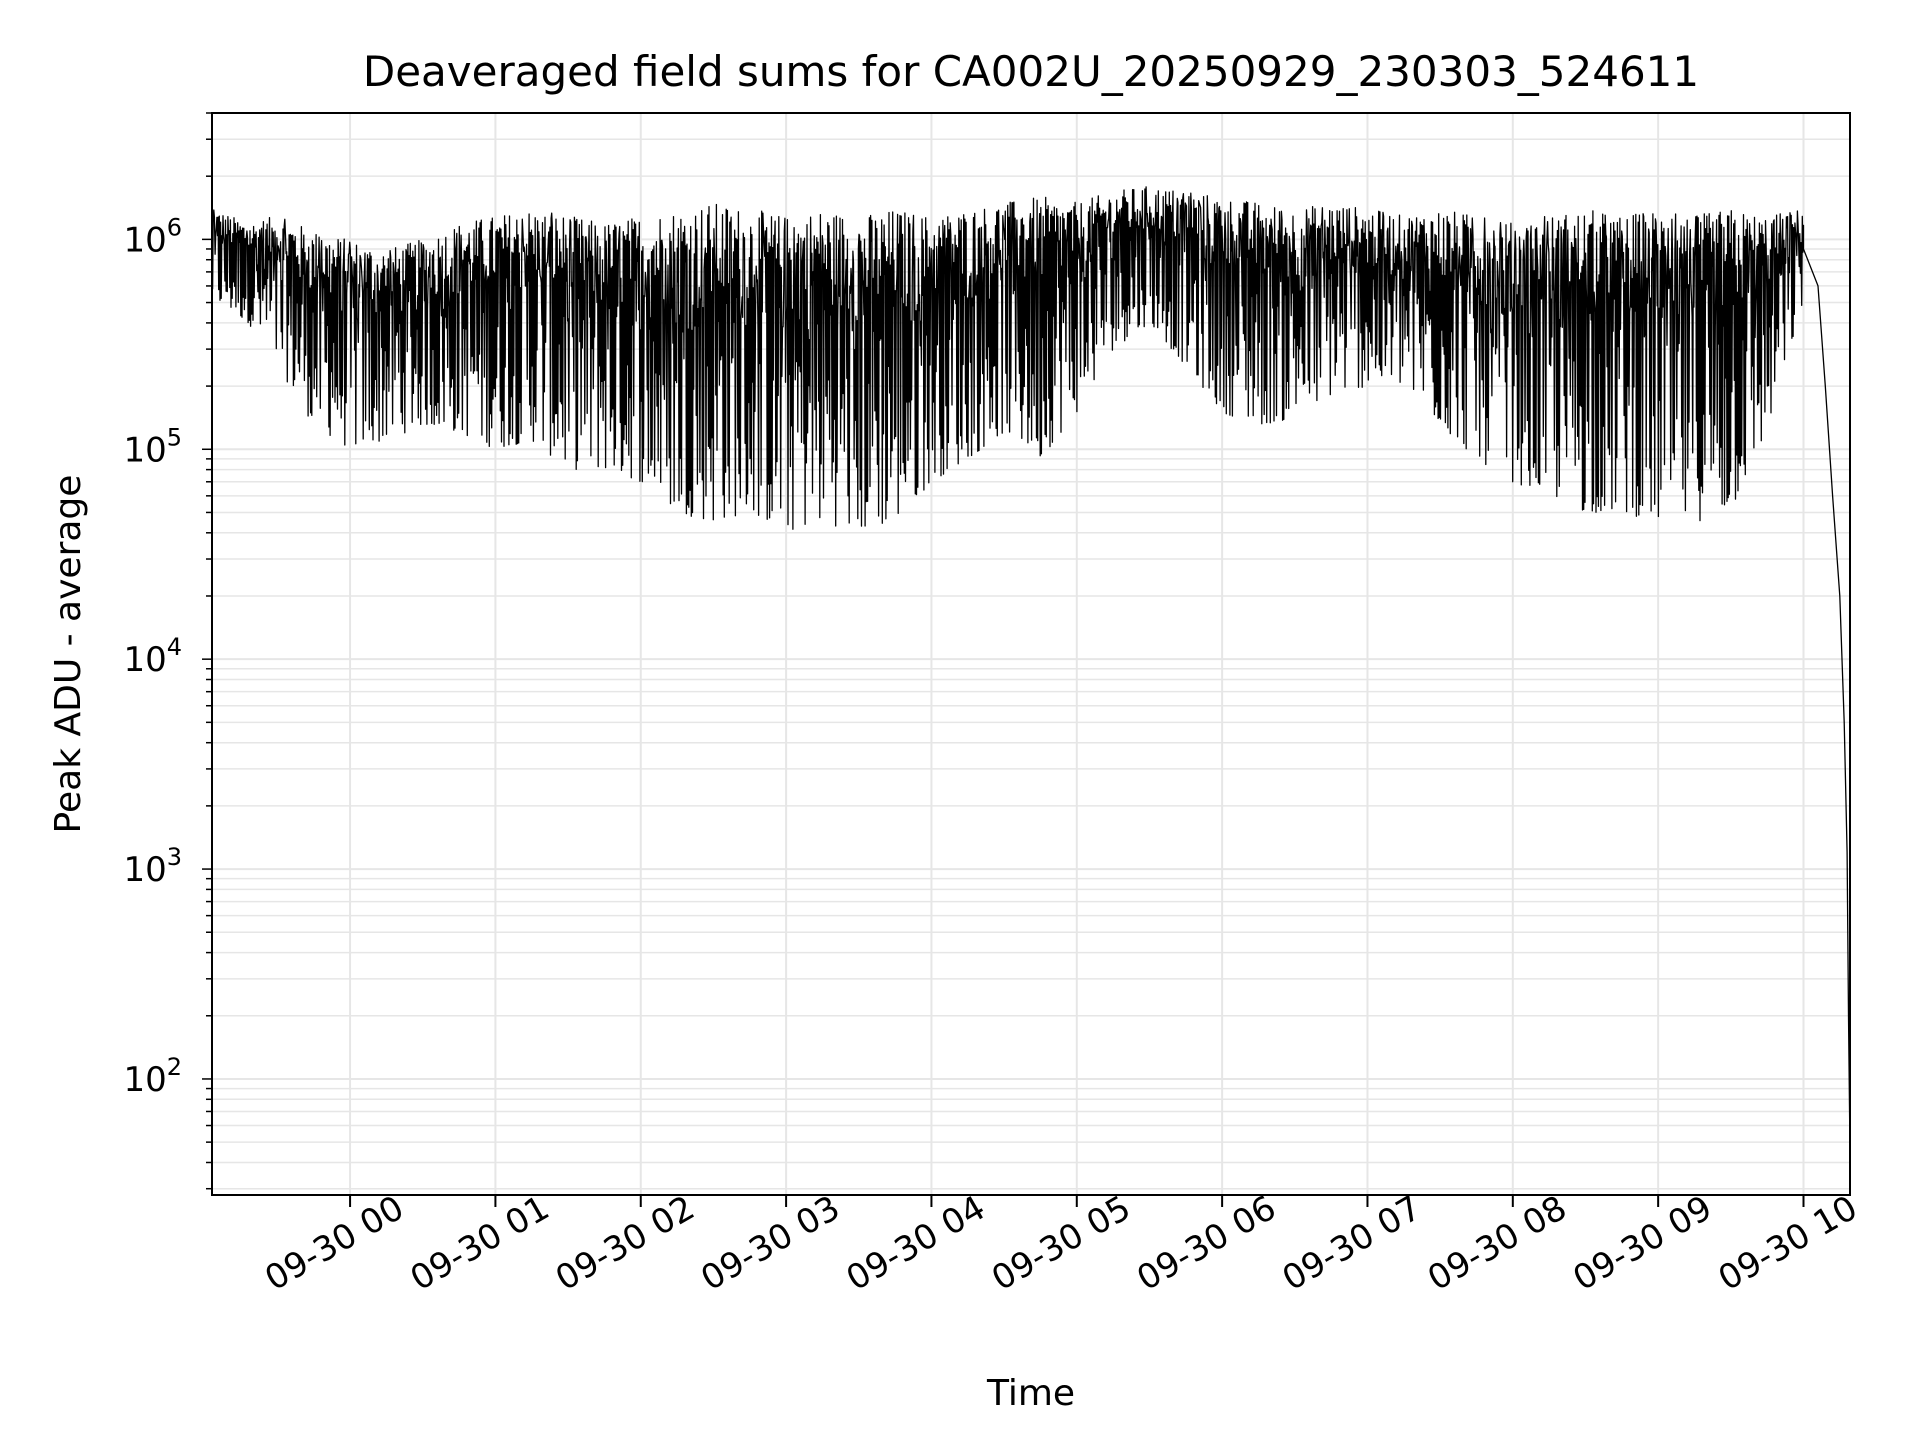 This screenshot has width=1920, height=1440. Describe the element at coordinates (152, 446) in the screenshot. I see `y-tick-label: 10⁵` at that location.